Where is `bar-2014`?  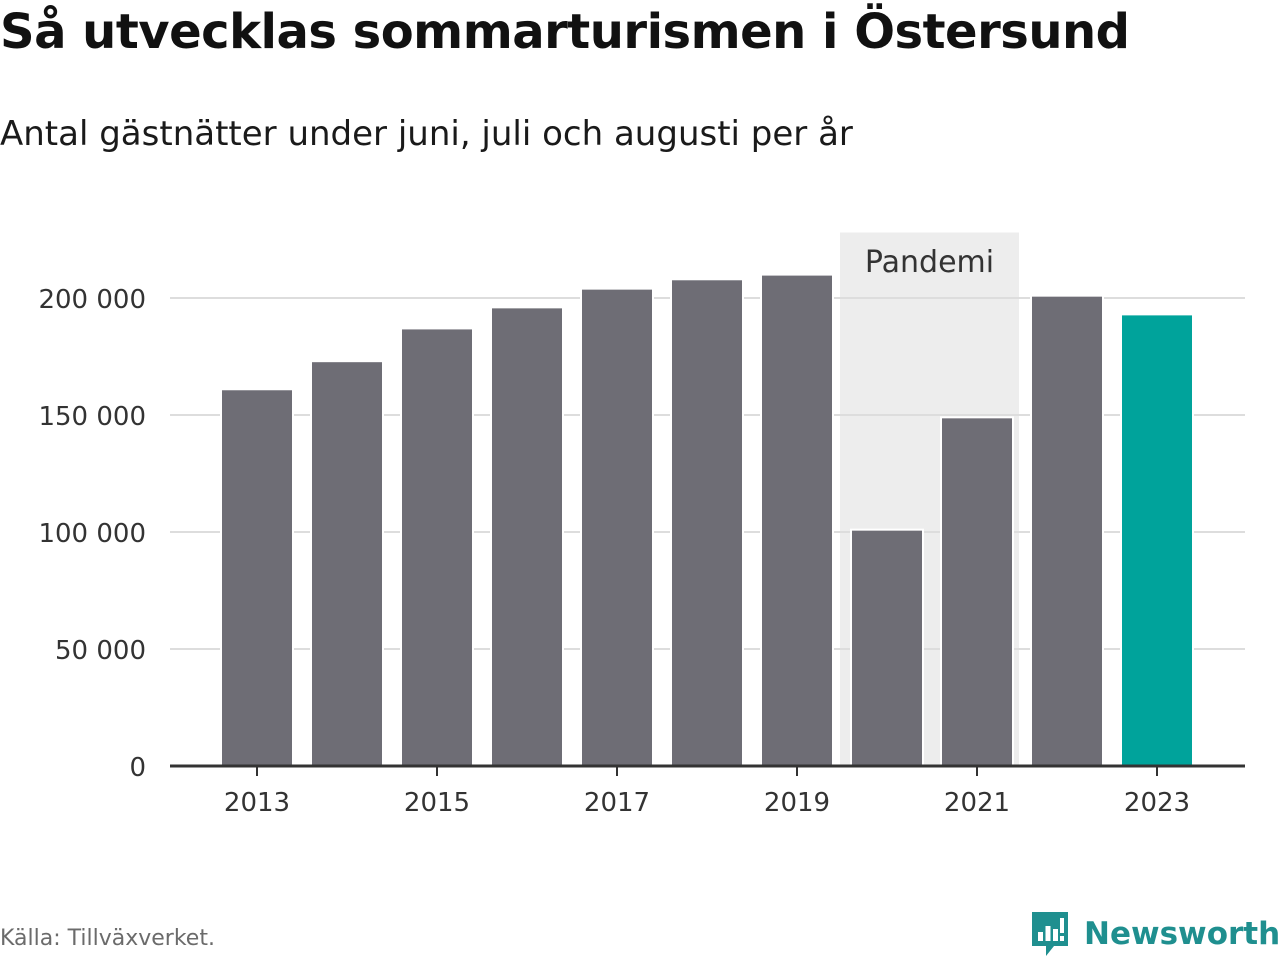 bar-2014 is located at coordinates (347, 563).